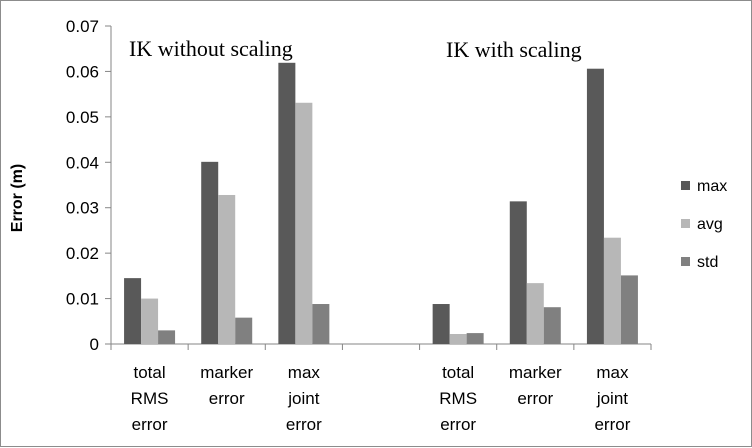  I want to click on legend-label-std: std, so click(707, 262).